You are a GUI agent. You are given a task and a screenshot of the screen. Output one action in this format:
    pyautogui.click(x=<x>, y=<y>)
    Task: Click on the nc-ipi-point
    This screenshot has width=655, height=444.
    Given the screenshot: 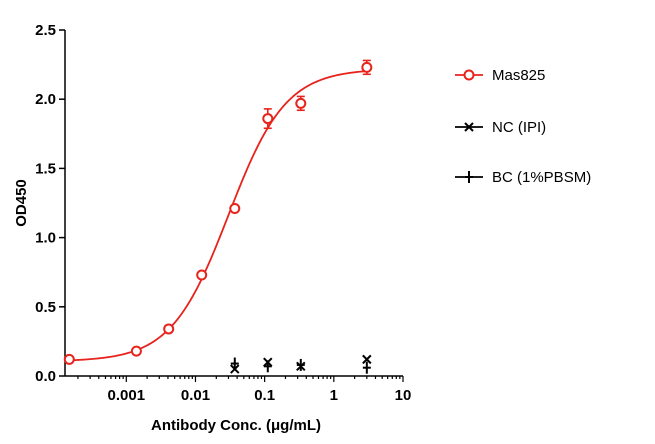 What is the action you would take?
    pyautogui.click(x=367, y=359)
    